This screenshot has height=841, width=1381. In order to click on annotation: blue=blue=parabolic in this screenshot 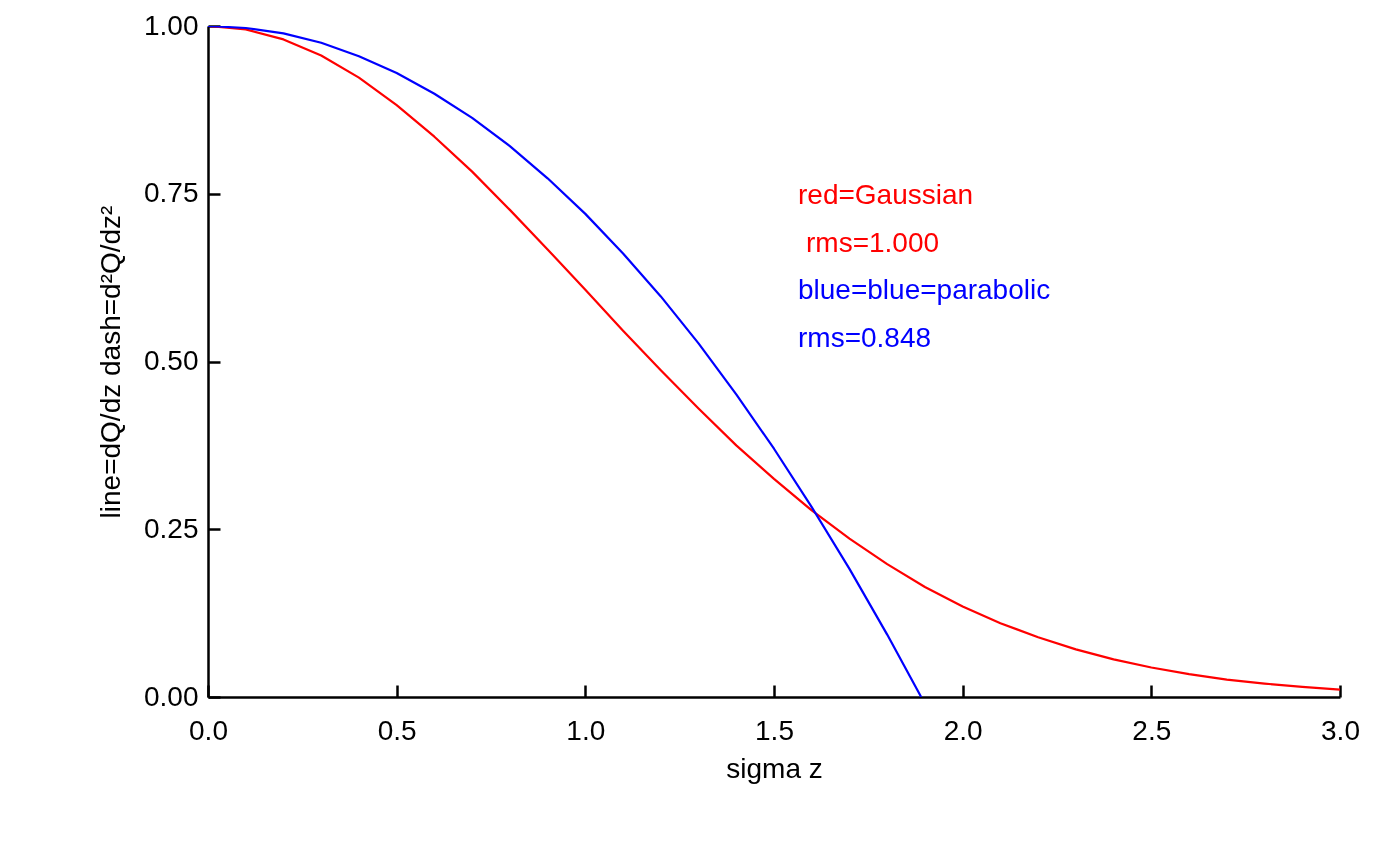, I will do `click(924, 289)`.